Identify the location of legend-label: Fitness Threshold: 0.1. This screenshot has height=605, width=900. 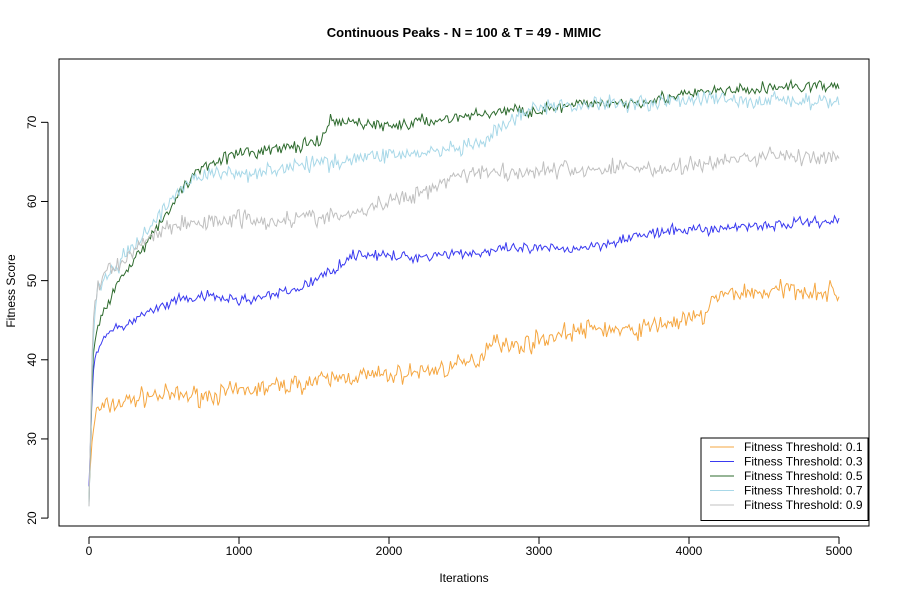
(803, 447).